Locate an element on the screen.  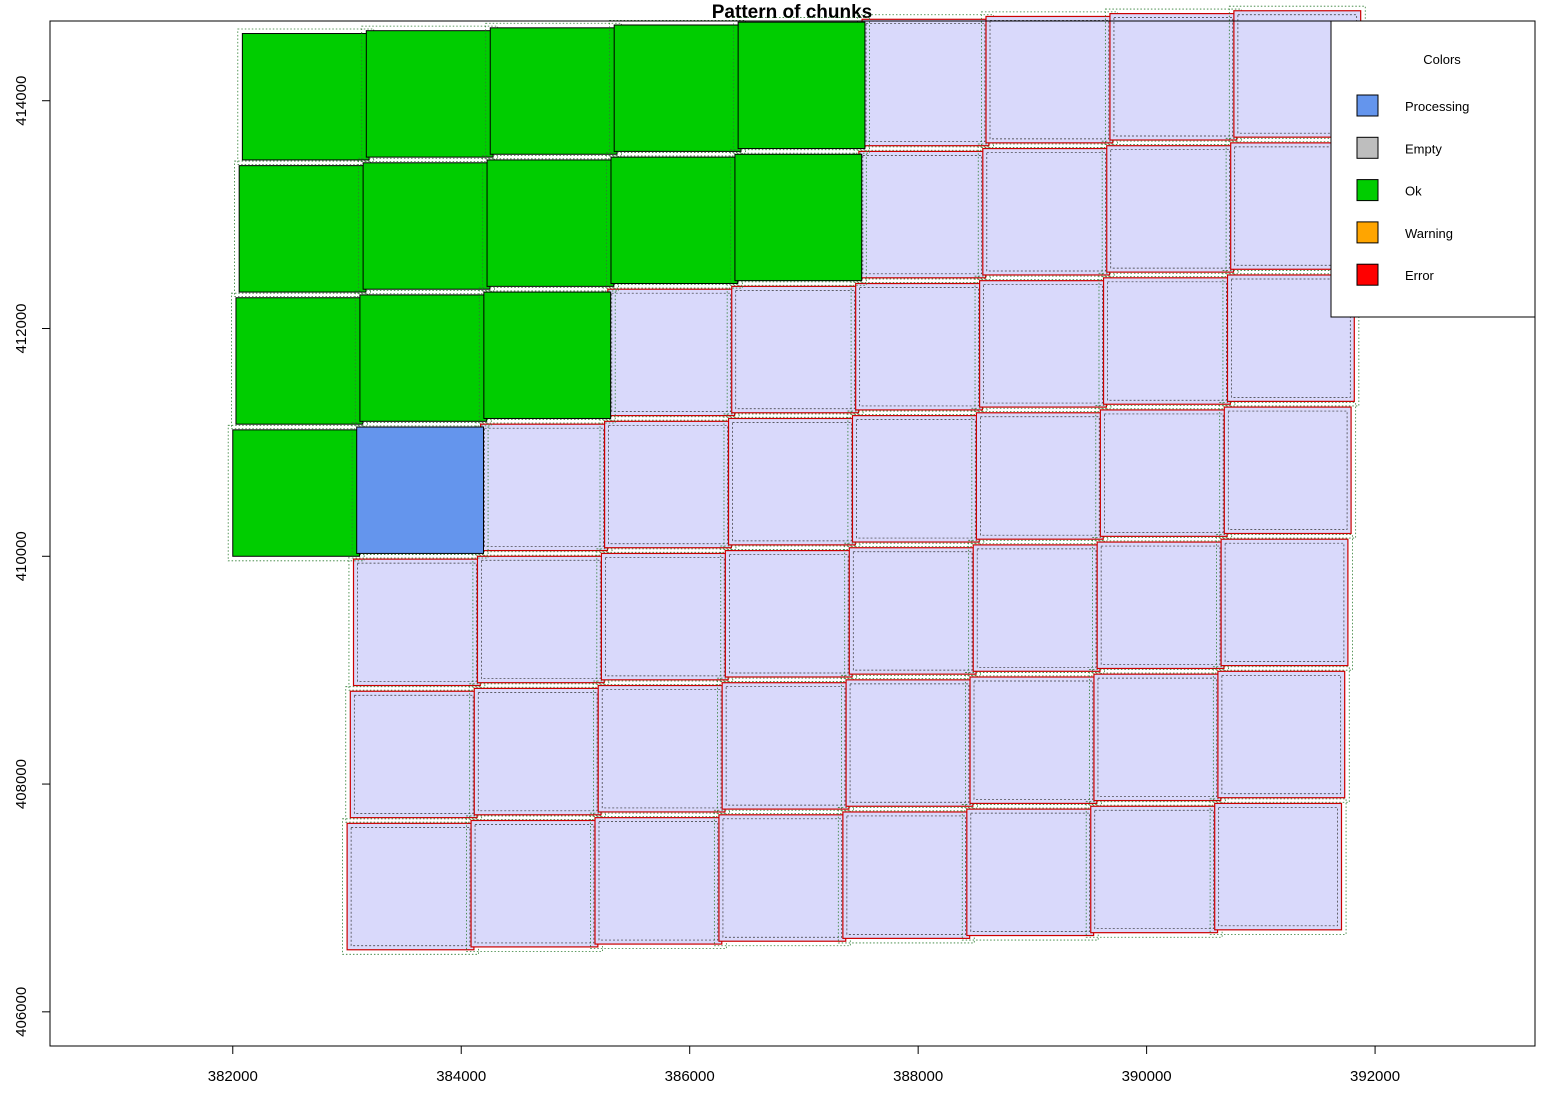
y-tick-label: 408000 is located at coordinates (21, 784).